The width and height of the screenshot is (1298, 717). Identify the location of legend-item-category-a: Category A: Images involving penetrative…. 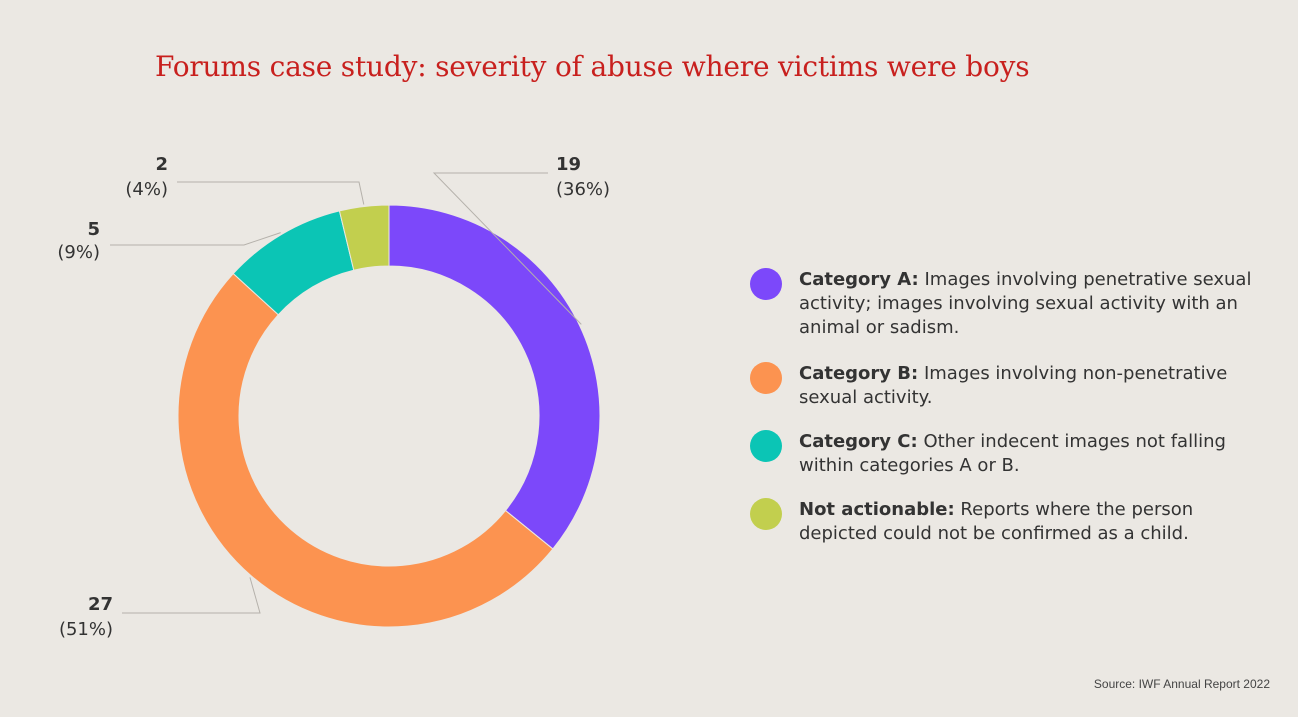
(1010, 304).